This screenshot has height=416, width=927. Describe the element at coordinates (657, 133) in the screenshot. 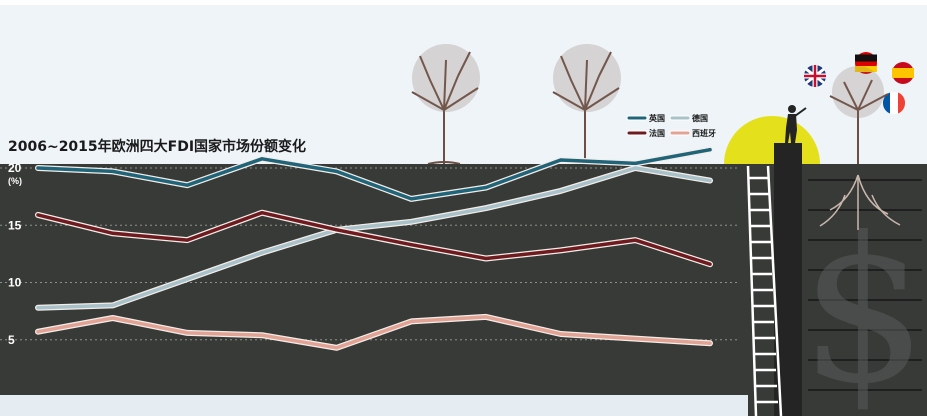

I see `legend-label: 法国` at that location.